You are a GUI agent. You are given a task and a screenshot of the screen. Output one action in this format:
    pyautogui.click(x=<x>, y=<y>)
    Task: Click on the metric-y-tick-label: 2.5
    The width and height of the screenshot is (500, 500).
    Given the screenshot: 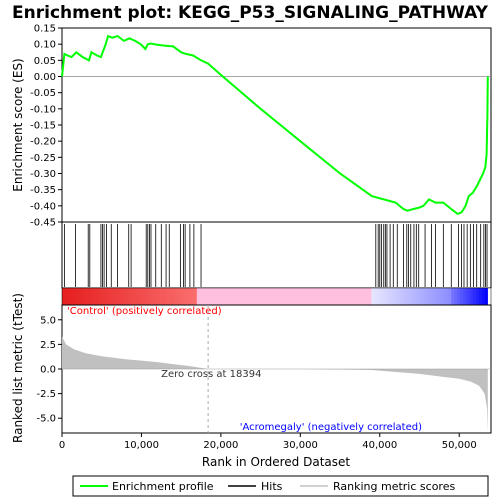 What is the action you would take?
    pyautogui.click(x=48, y=345)
    